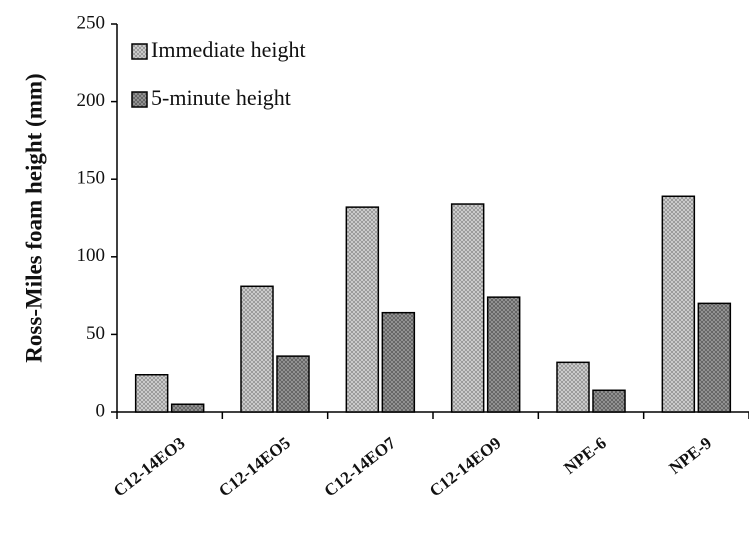 This screenshot has height=534, width=749. What do you see at coordinates (91, 255) in the screenshot?
I see `y-tick-label: 100` at bounding box center [91, 255].